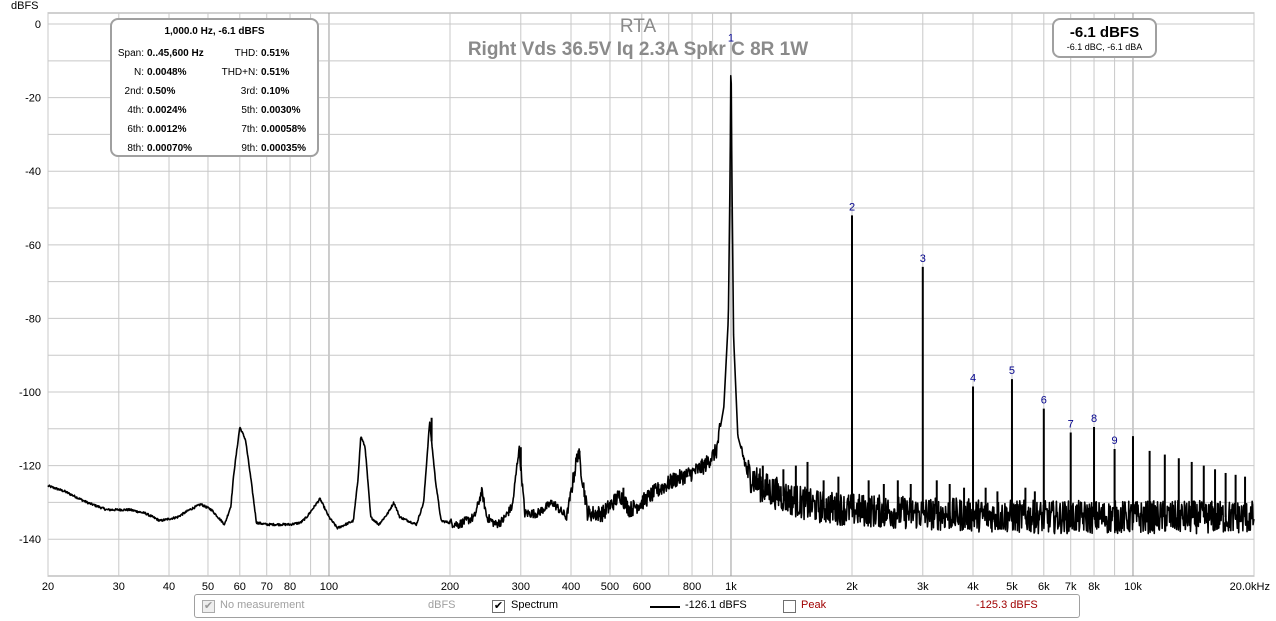  Describe the element at coordinates (135, 110) in the screenshot. I see `stats-label: 4th:` at that location.